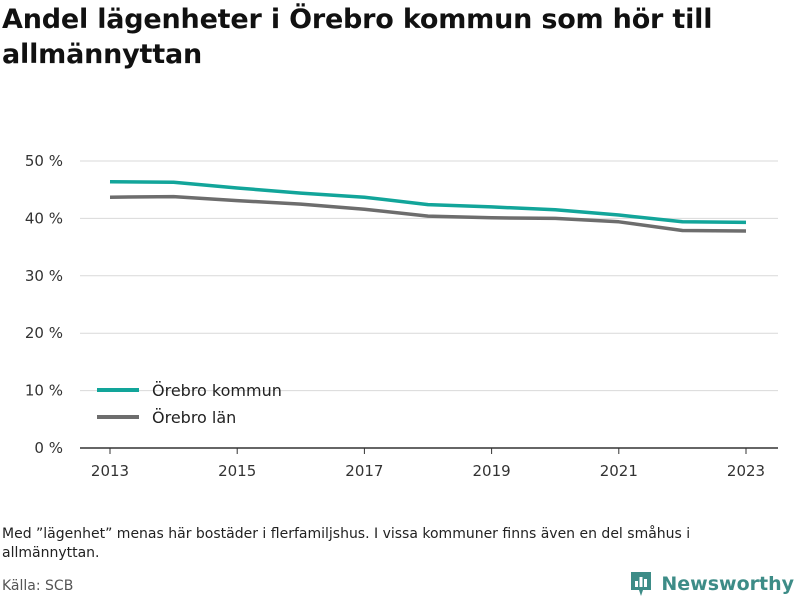  I want to click on legend-label: Örebro län, so click(194, 417).